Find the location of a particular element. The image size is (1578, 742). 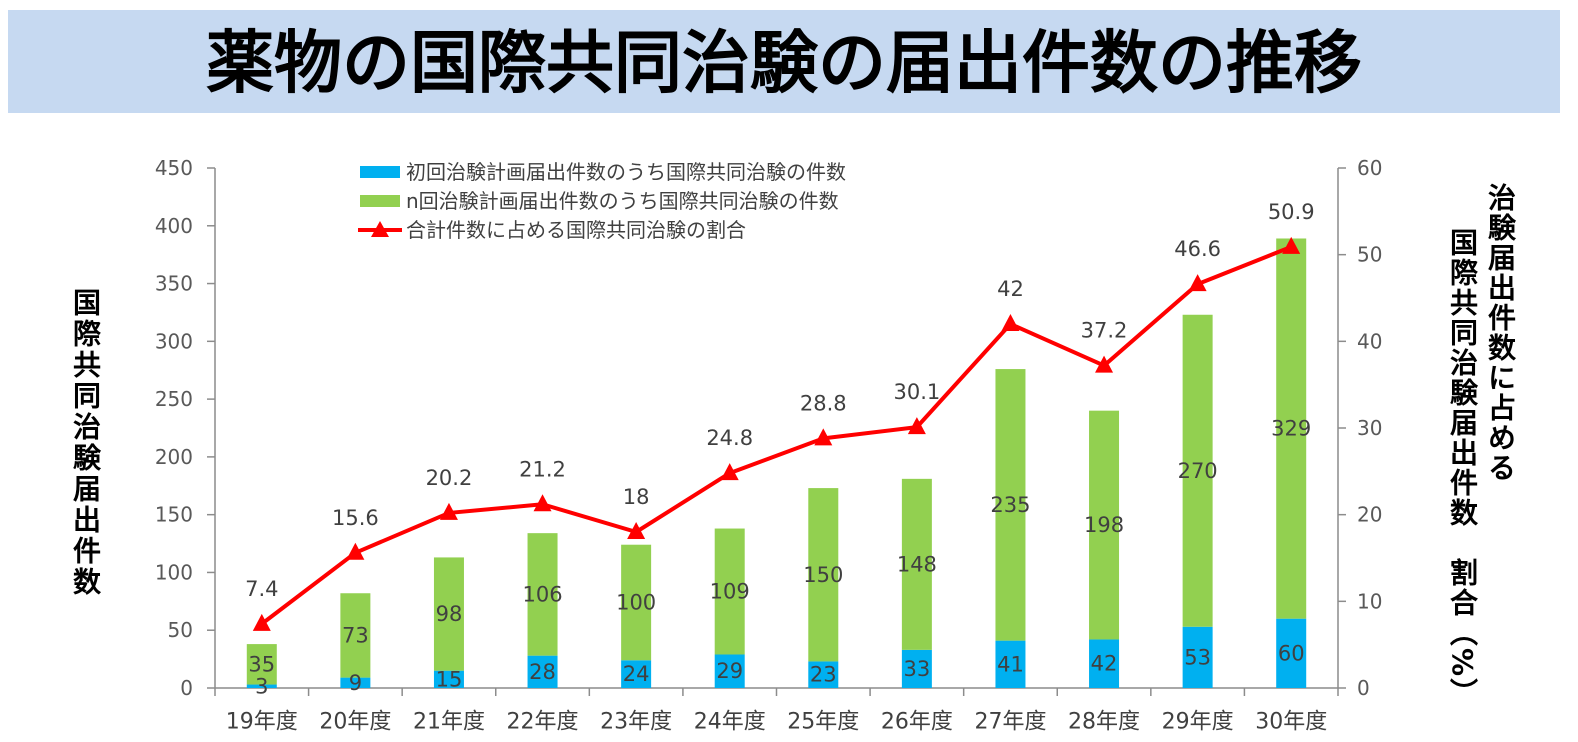

bar-label-first-submission: 60 is located at coordinates (1291, 653).